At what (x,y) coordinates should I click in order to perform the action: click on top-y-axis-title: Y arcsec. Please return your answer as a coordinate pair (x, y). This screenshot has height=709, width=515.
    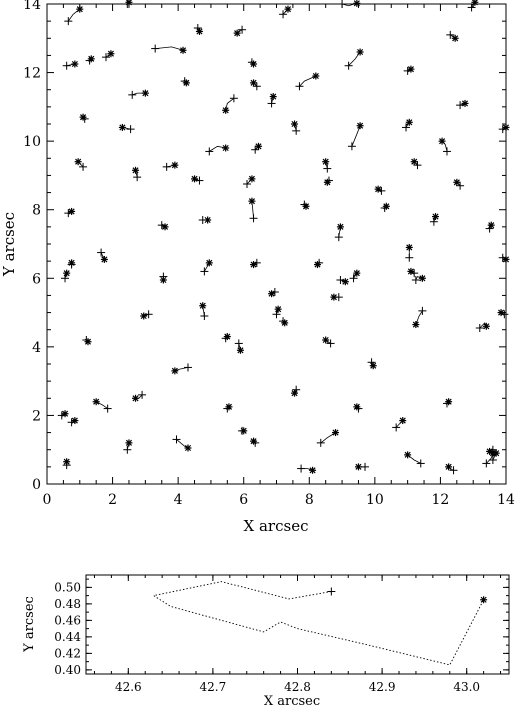
    Looking at the image, I should click on (9, 244).